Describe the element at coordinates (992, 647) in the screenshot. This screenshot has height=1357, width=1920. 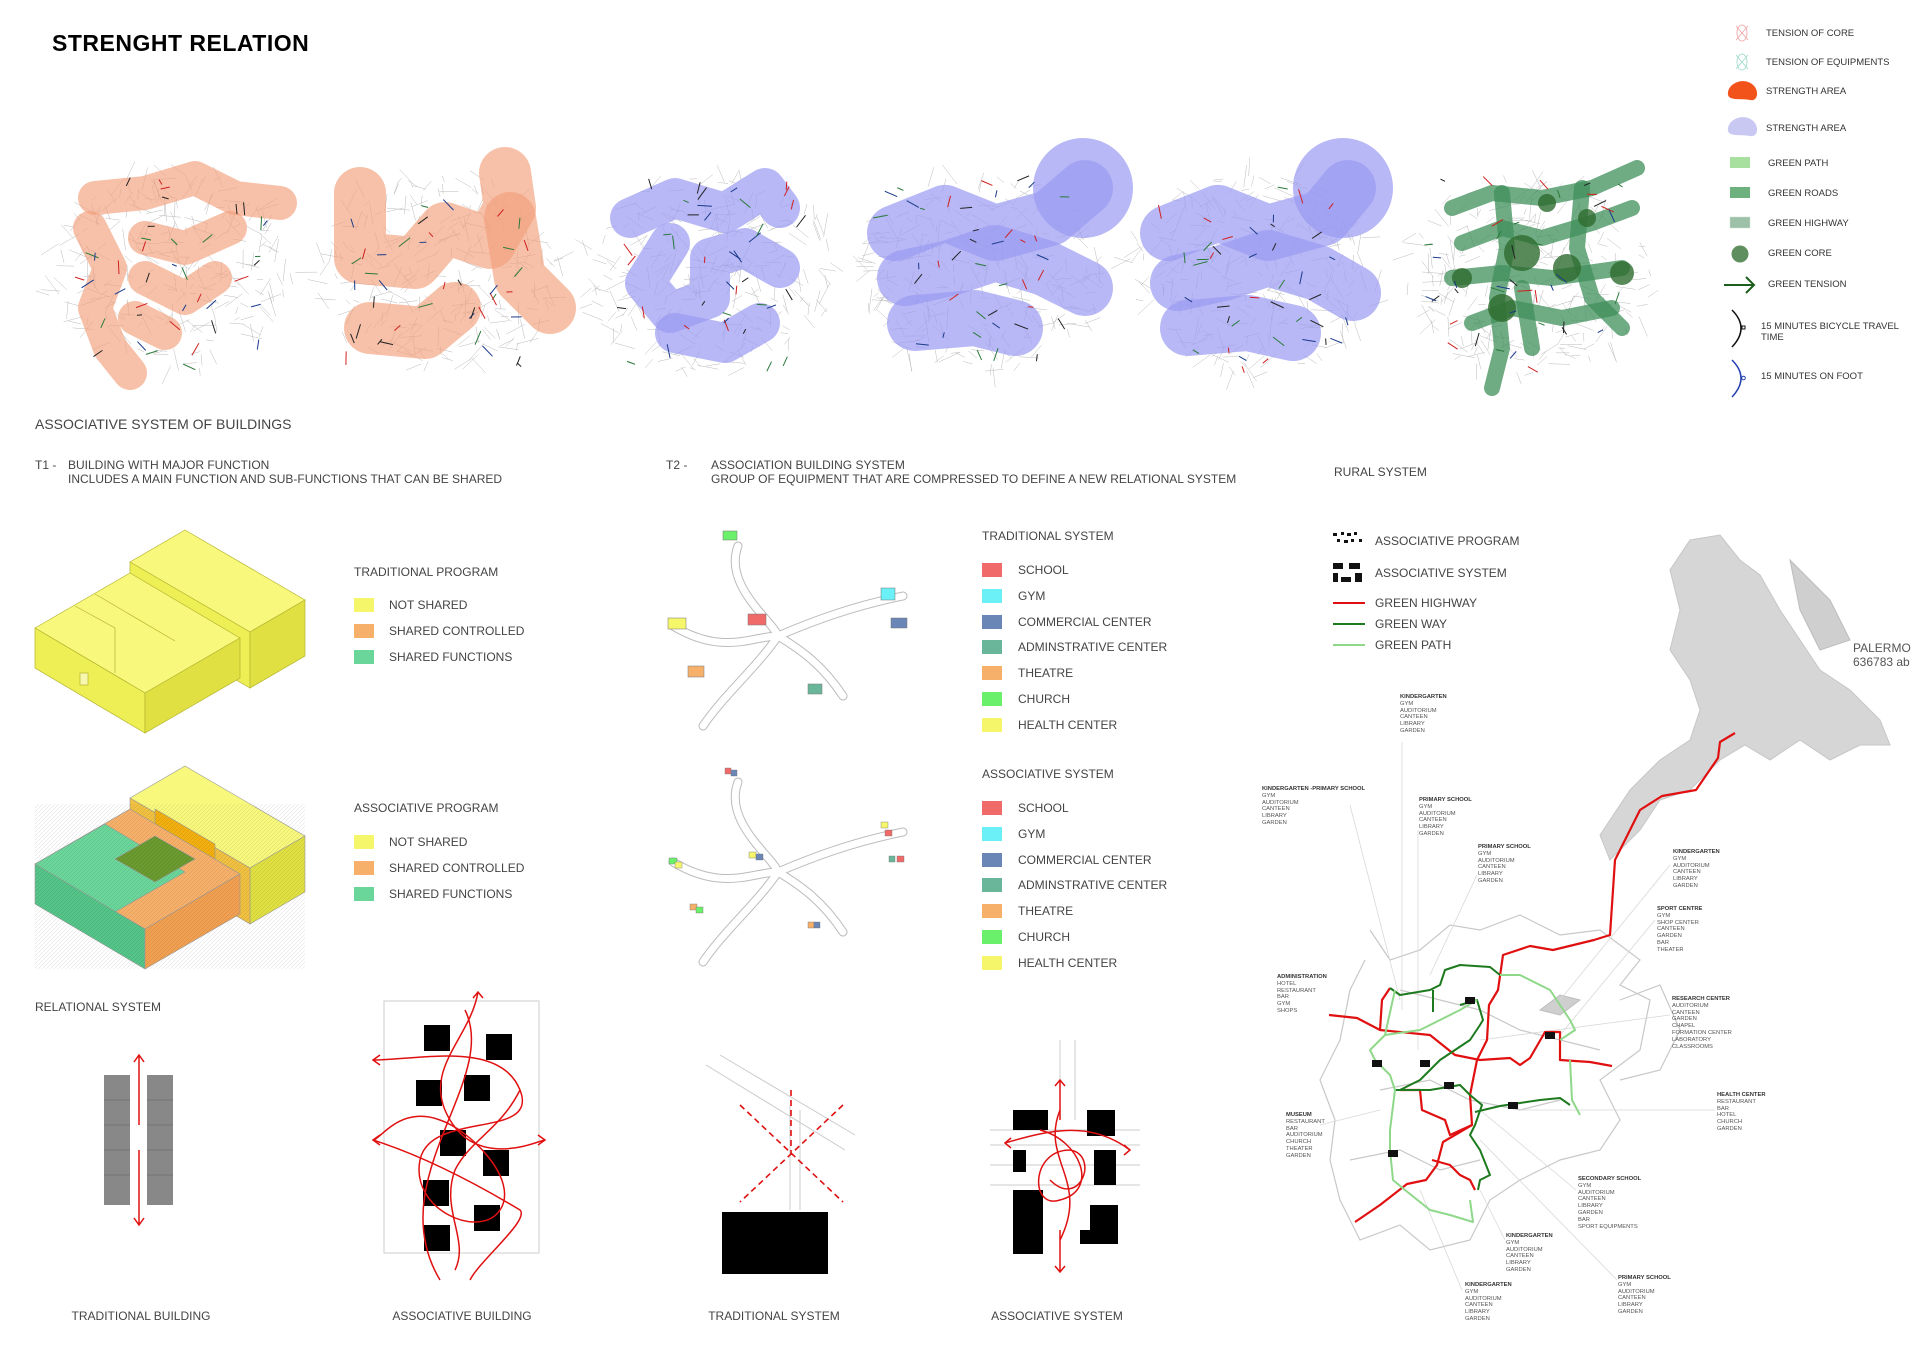
I see `swatch-adminstrative-center` at that location.